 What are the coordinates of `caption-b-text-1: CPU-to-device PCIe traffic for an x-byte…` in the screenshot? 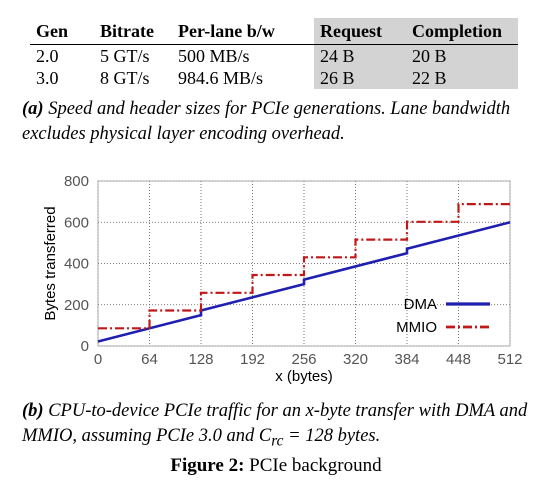 It's located at (275, 423).